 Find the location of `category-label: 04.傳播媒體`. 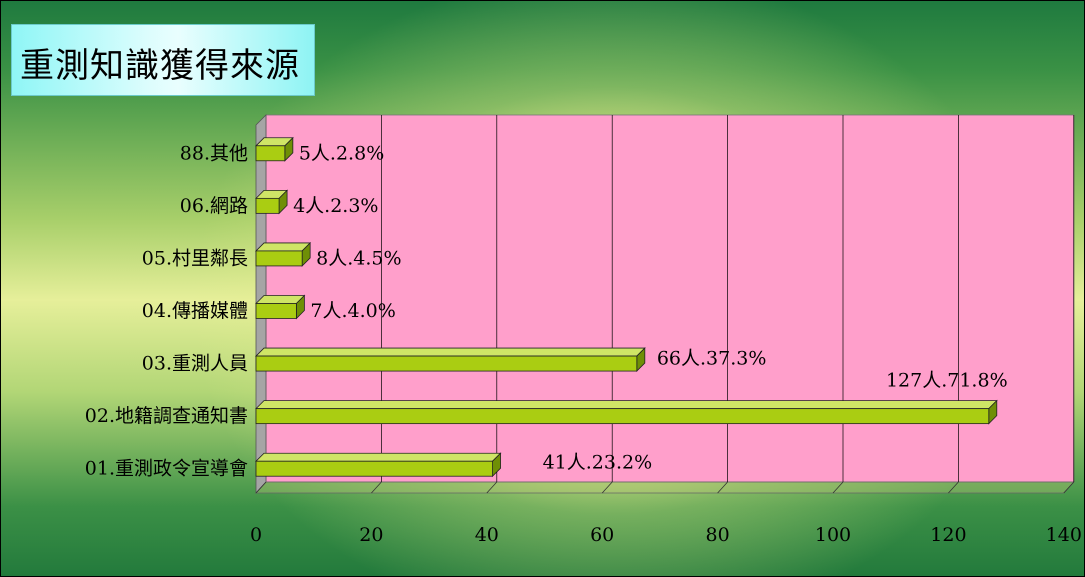

category-label: 04.傳播媒體 is located at coordinates (195, 311).